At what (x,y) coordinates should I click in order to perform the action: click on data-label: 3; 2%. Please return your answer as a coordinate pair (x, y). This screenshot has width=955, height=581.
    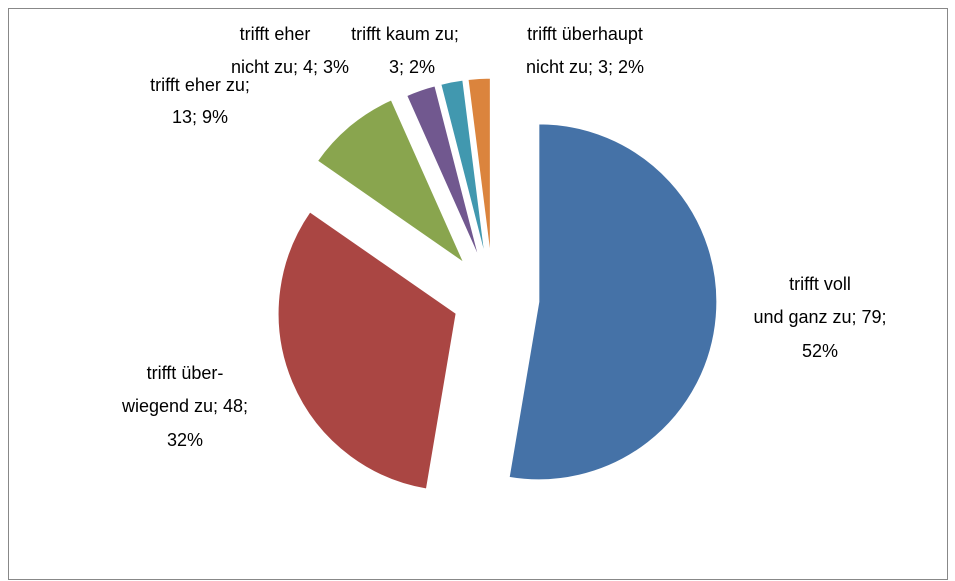
    Looking at the image, I should click on (412, 67).